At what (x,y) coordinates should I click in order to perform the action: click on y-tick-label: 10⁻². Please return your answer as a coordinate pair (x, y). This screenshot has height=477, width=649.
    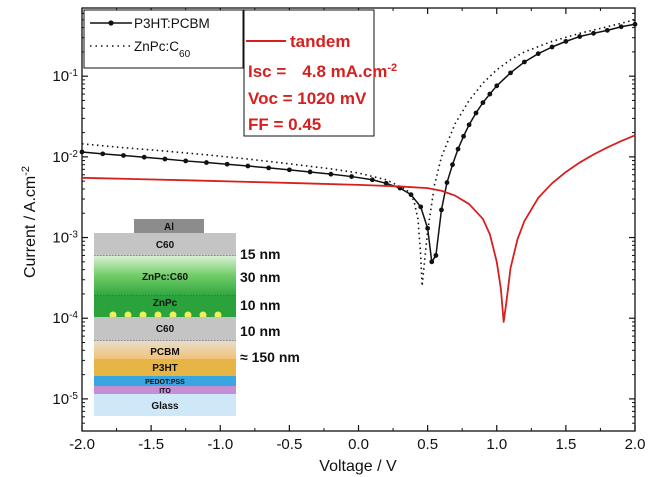
    Looking at the image, I should click on (65, 157).